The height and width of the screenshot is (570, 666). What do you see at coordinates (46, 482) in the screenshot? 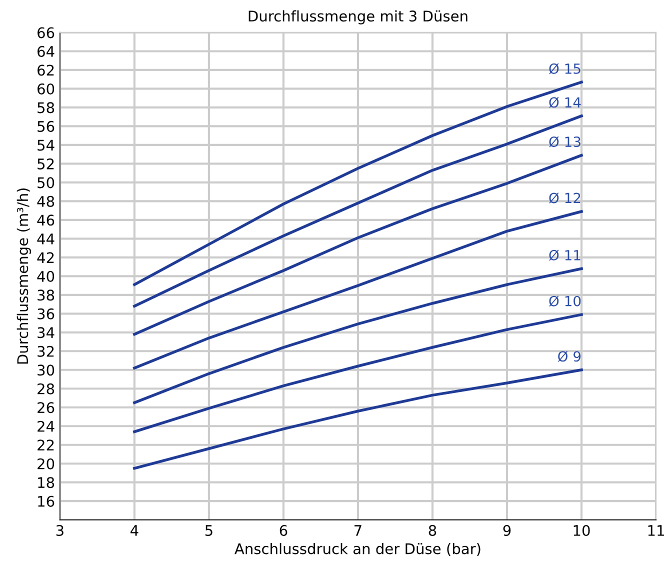
I see `y-tick-label: 18` at bounding box center [46, 482].